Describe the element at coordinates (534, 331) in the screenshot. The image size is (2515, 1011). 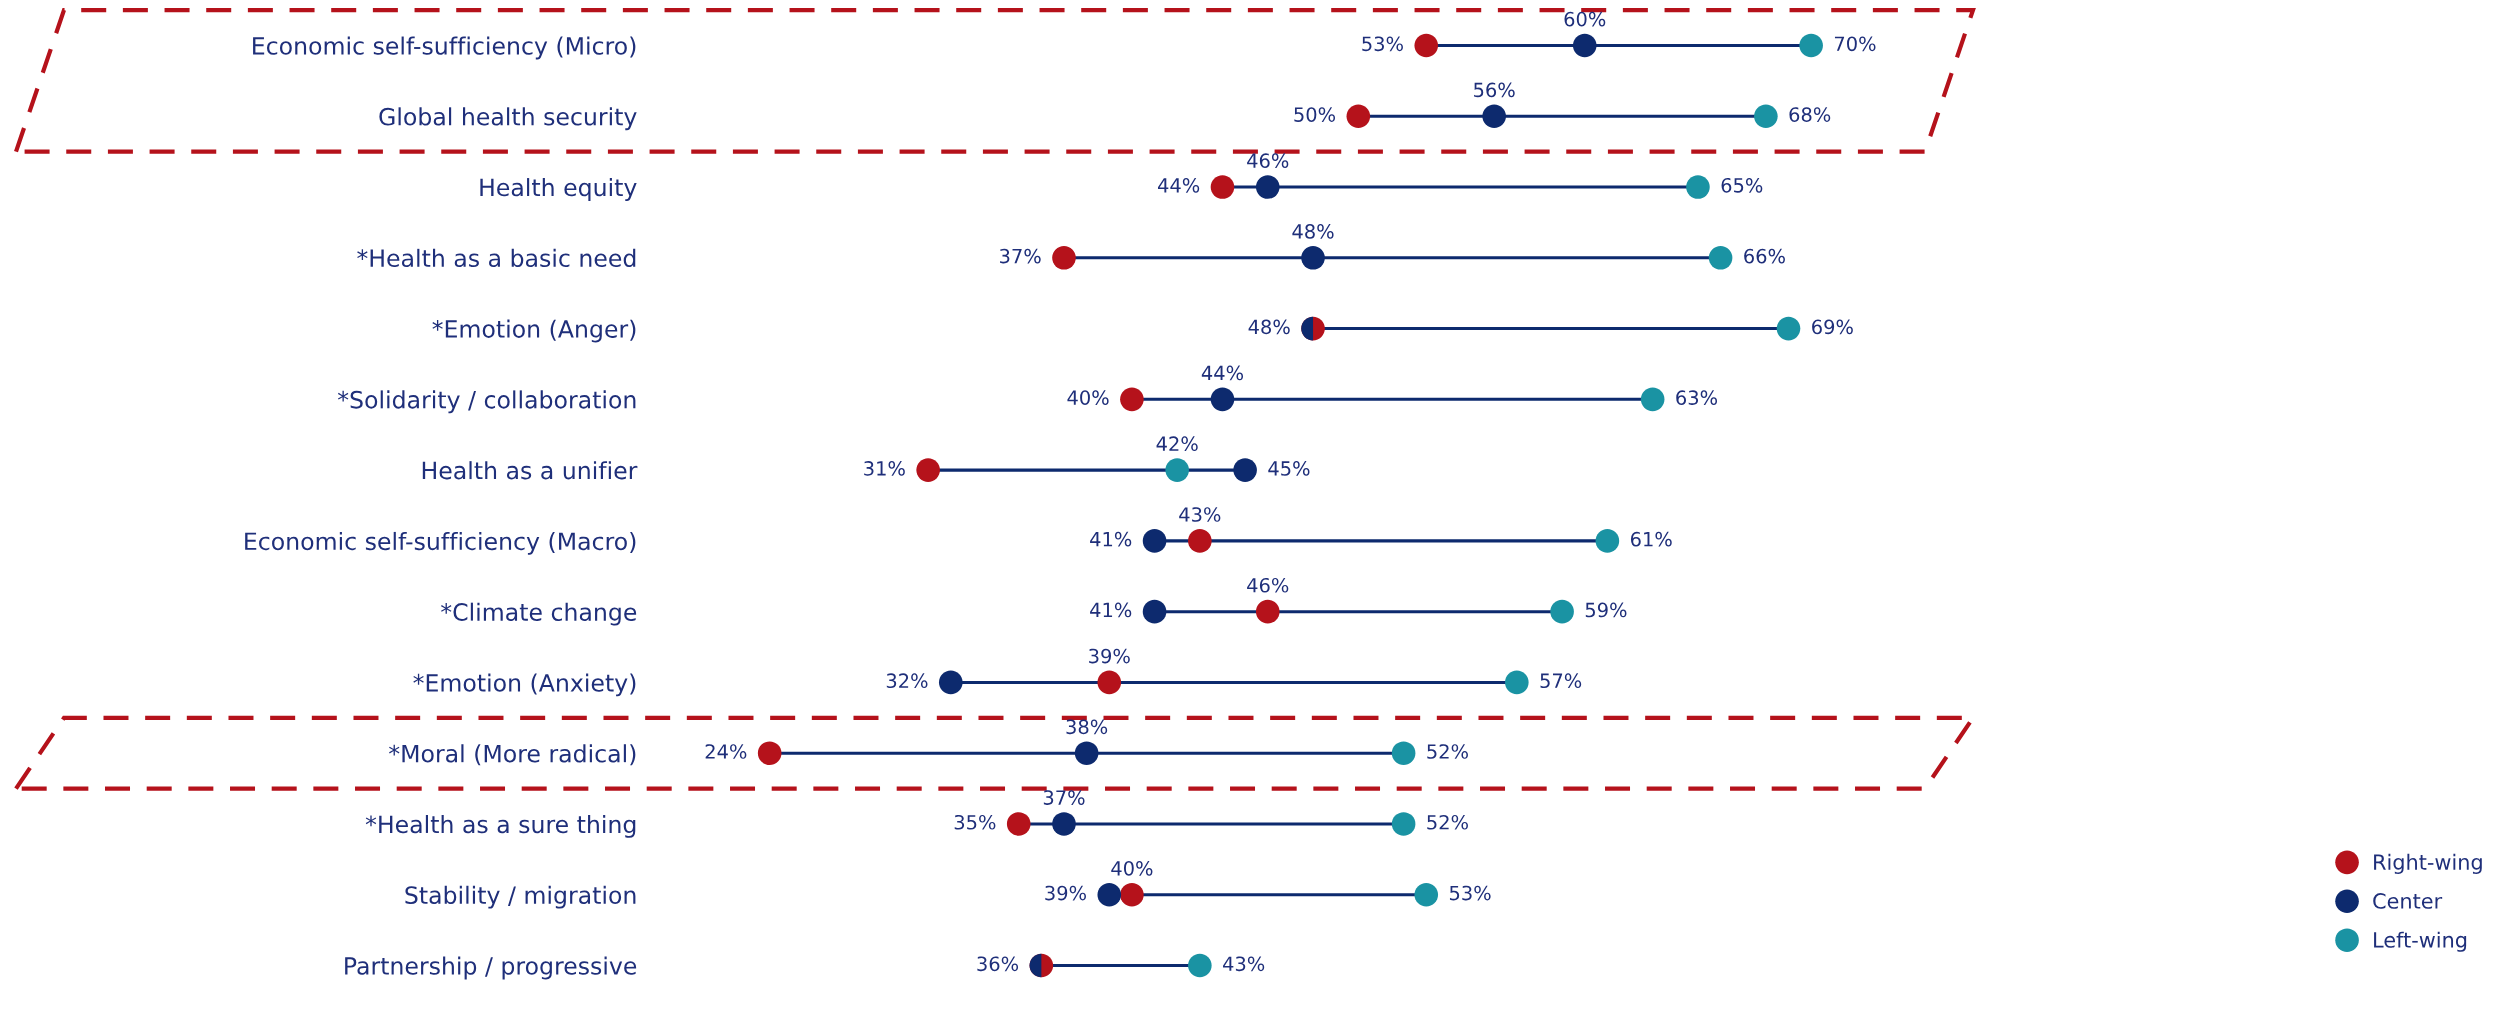
I see `y-tick-label: *Emotion (Anger)` at that location.